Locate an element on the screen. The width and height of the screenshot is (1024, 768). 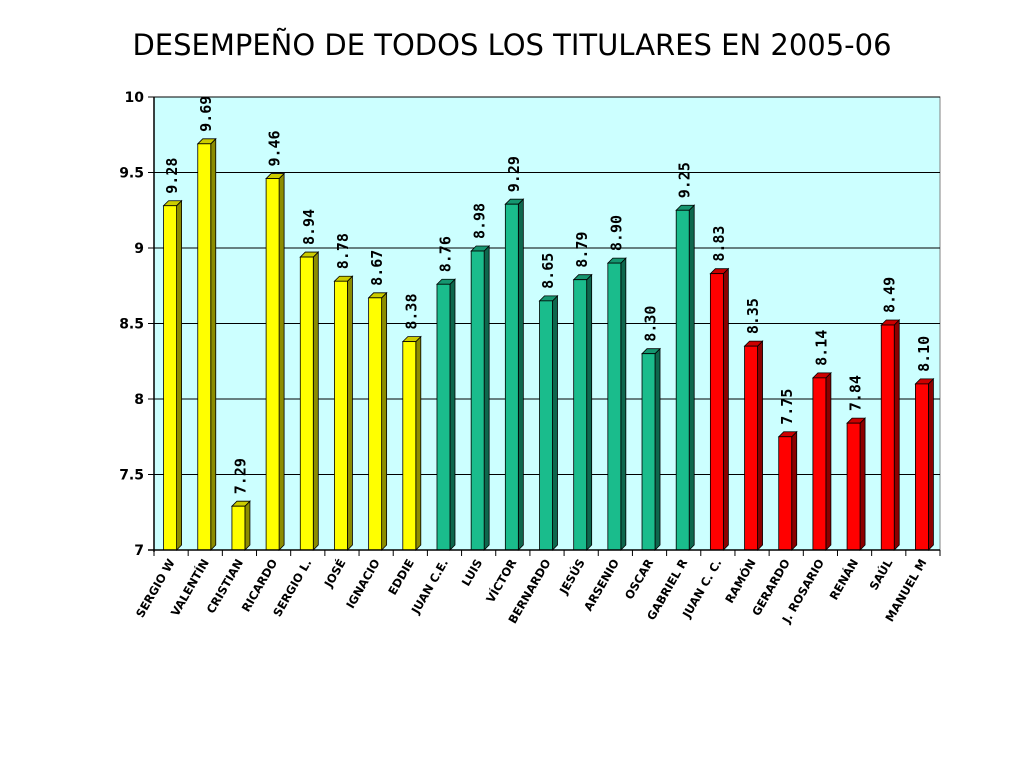
y-tick-label: 9.5 is located at coordinates (131, 174).